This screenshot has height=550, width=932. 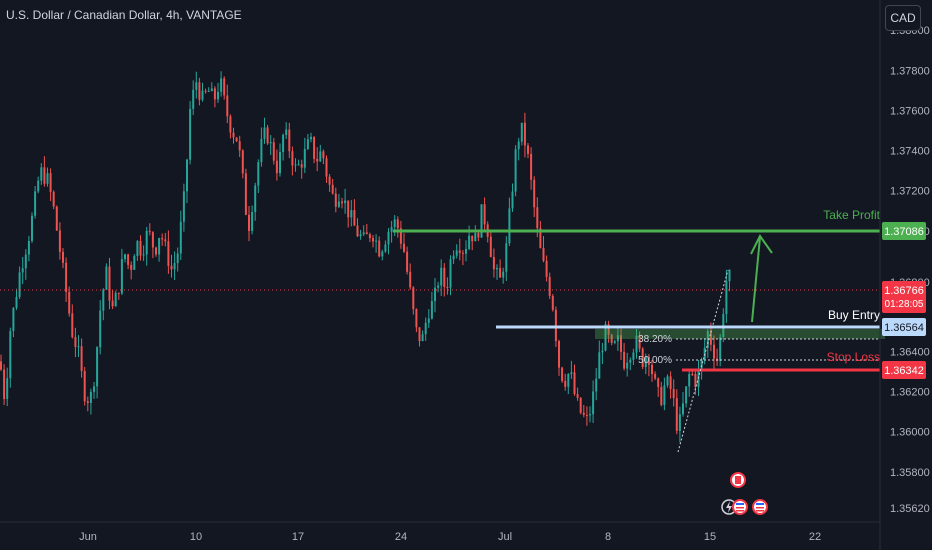 What do you see at coordinates (196, 537) in the screenshot?
I see `time-tick-label: 10` at bounding box center [196, 537].